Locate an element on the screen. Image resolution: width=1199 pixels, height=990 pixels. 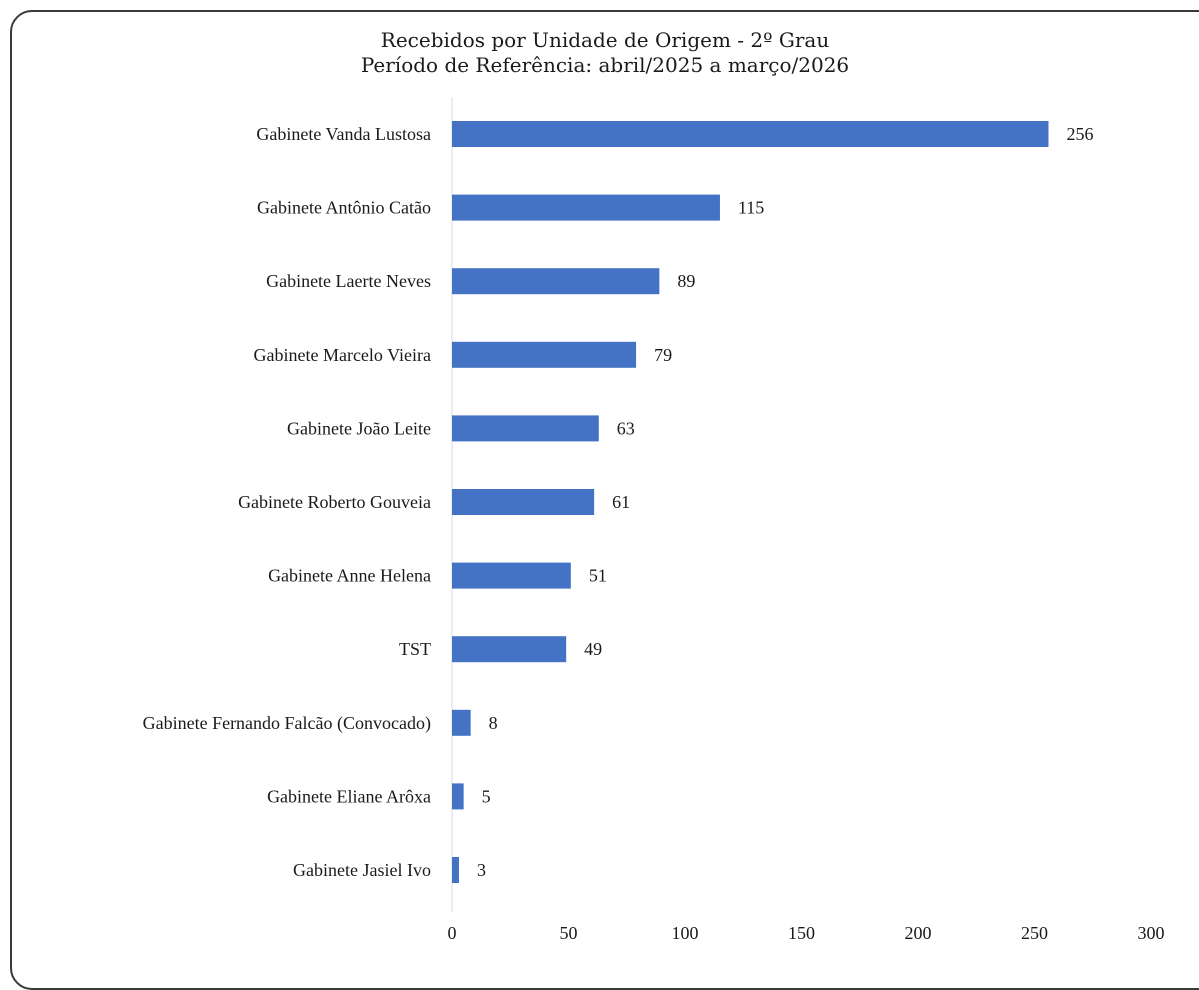
category-label: Gabinete Roberto Gouveia is located at coordinates (334, 502).